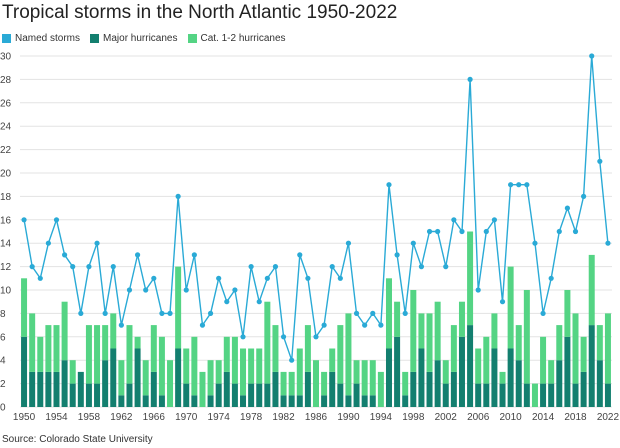  Describe the element at coordinates (56, 348) in the screenshot. I see `bar-cat12-1954` at that location.